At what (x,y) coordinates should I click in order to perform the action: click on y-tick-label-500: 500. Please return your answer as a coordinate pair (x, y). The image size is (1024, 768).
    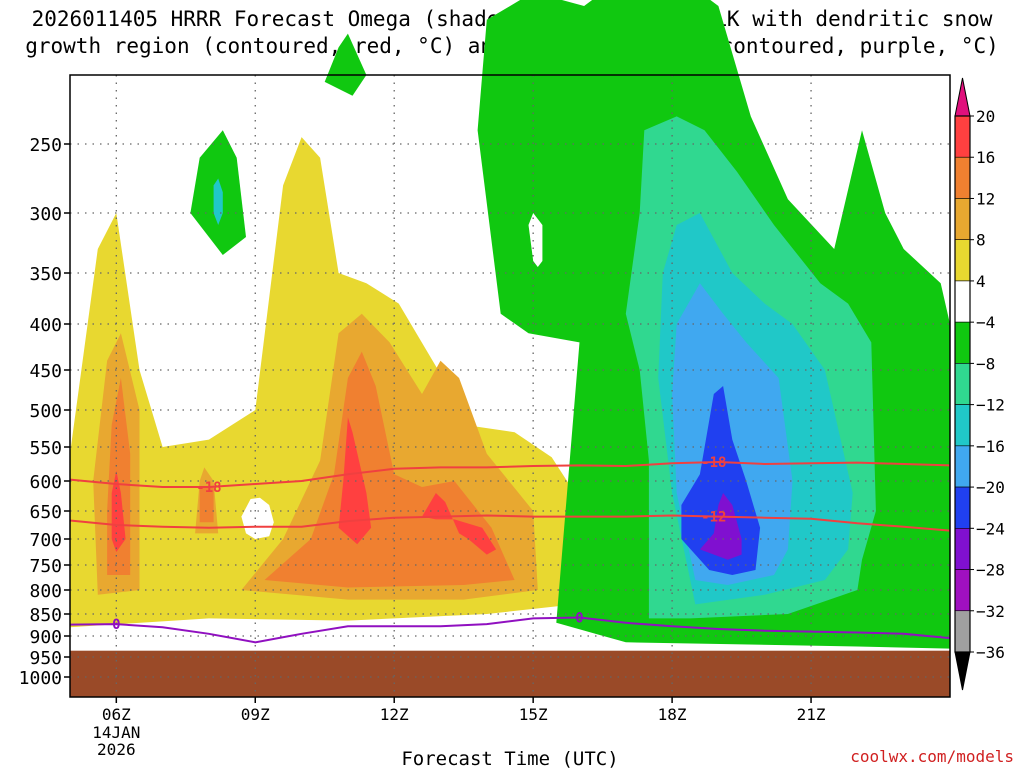
    Looking at the image, I should click on (45, 411).